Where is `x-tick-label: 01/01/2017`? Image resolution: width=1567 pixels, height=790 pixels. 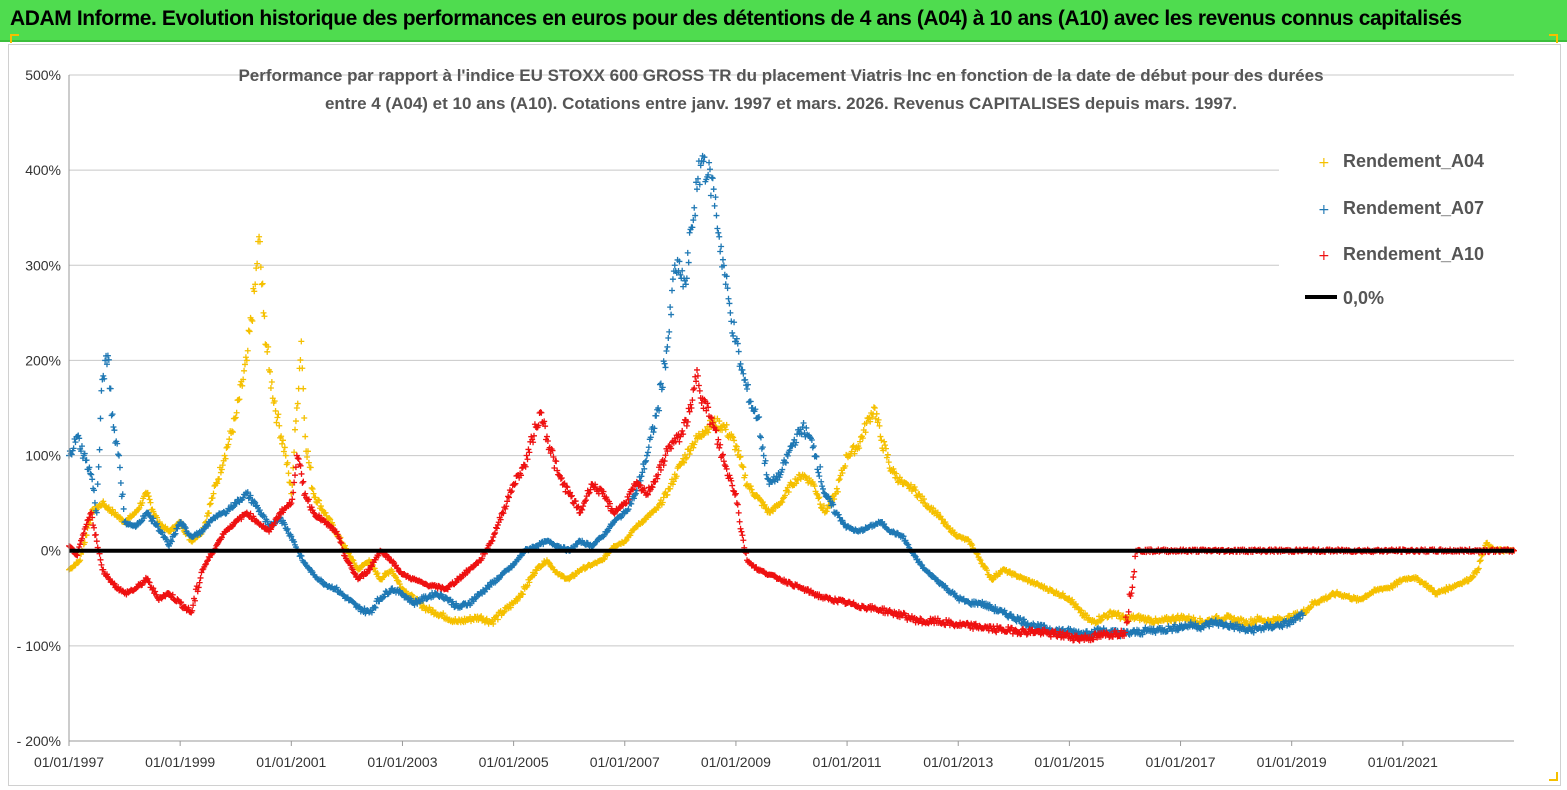
x-tick-label: 01/01/2017 is located at coordinates (1180, 762).